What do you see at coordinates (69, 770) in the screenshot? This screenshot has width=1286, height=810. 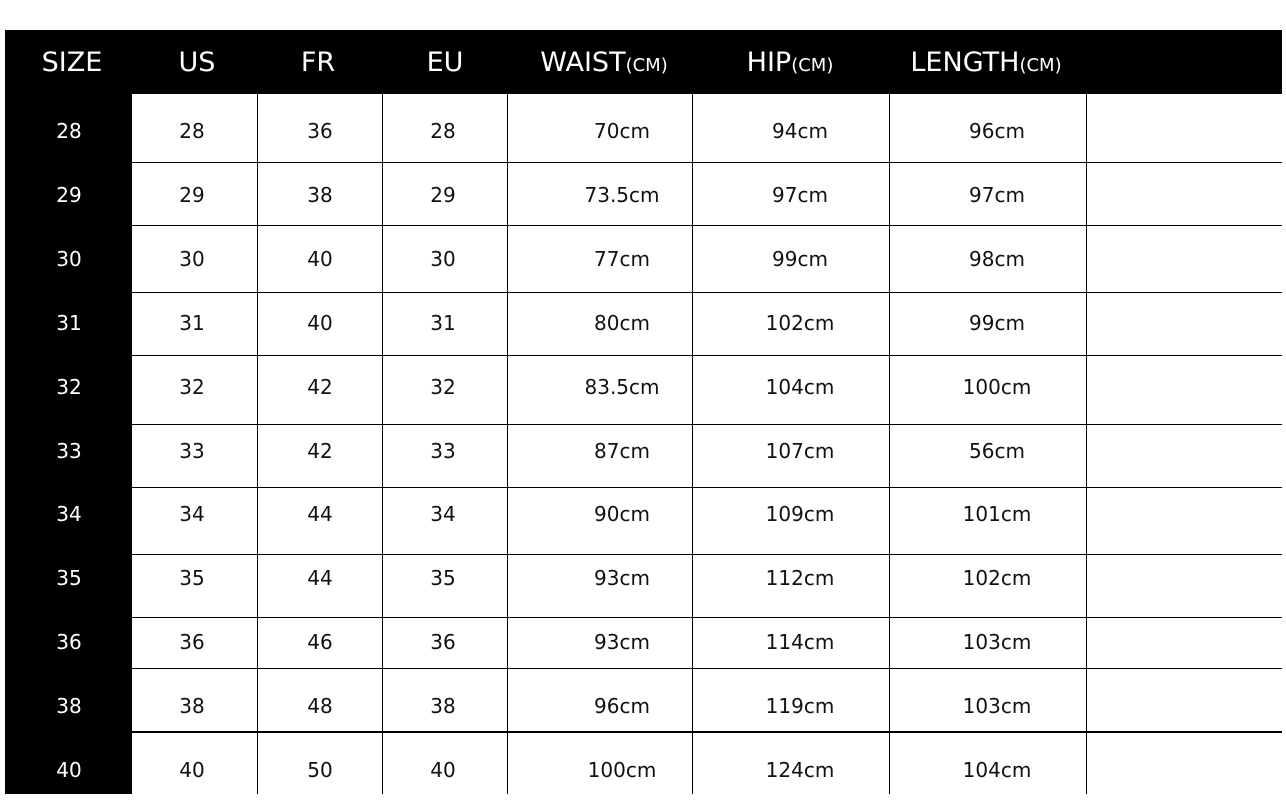 I see `cell-size: 40` at bounding box center [69, 770].